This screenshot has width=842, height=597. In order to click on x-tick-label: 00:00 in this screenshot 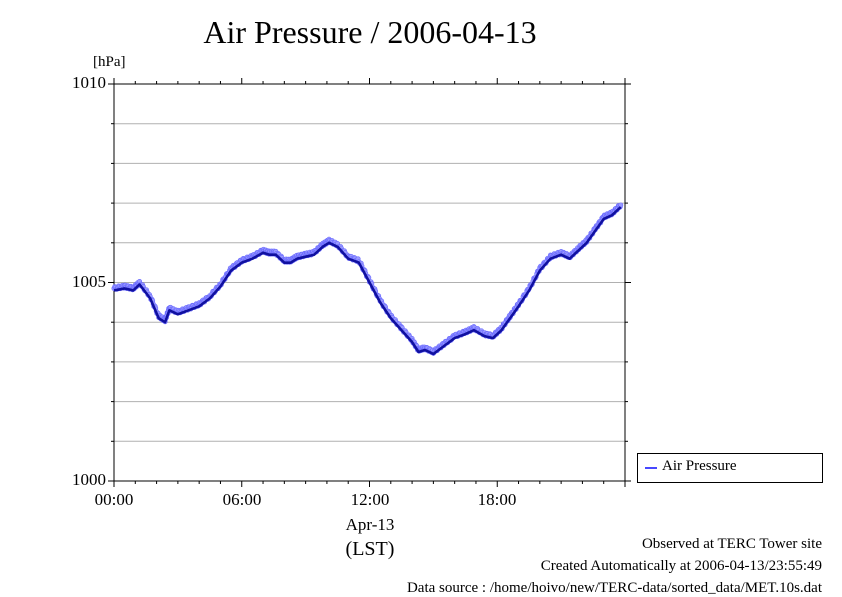, I will do `click(114, 499)`.